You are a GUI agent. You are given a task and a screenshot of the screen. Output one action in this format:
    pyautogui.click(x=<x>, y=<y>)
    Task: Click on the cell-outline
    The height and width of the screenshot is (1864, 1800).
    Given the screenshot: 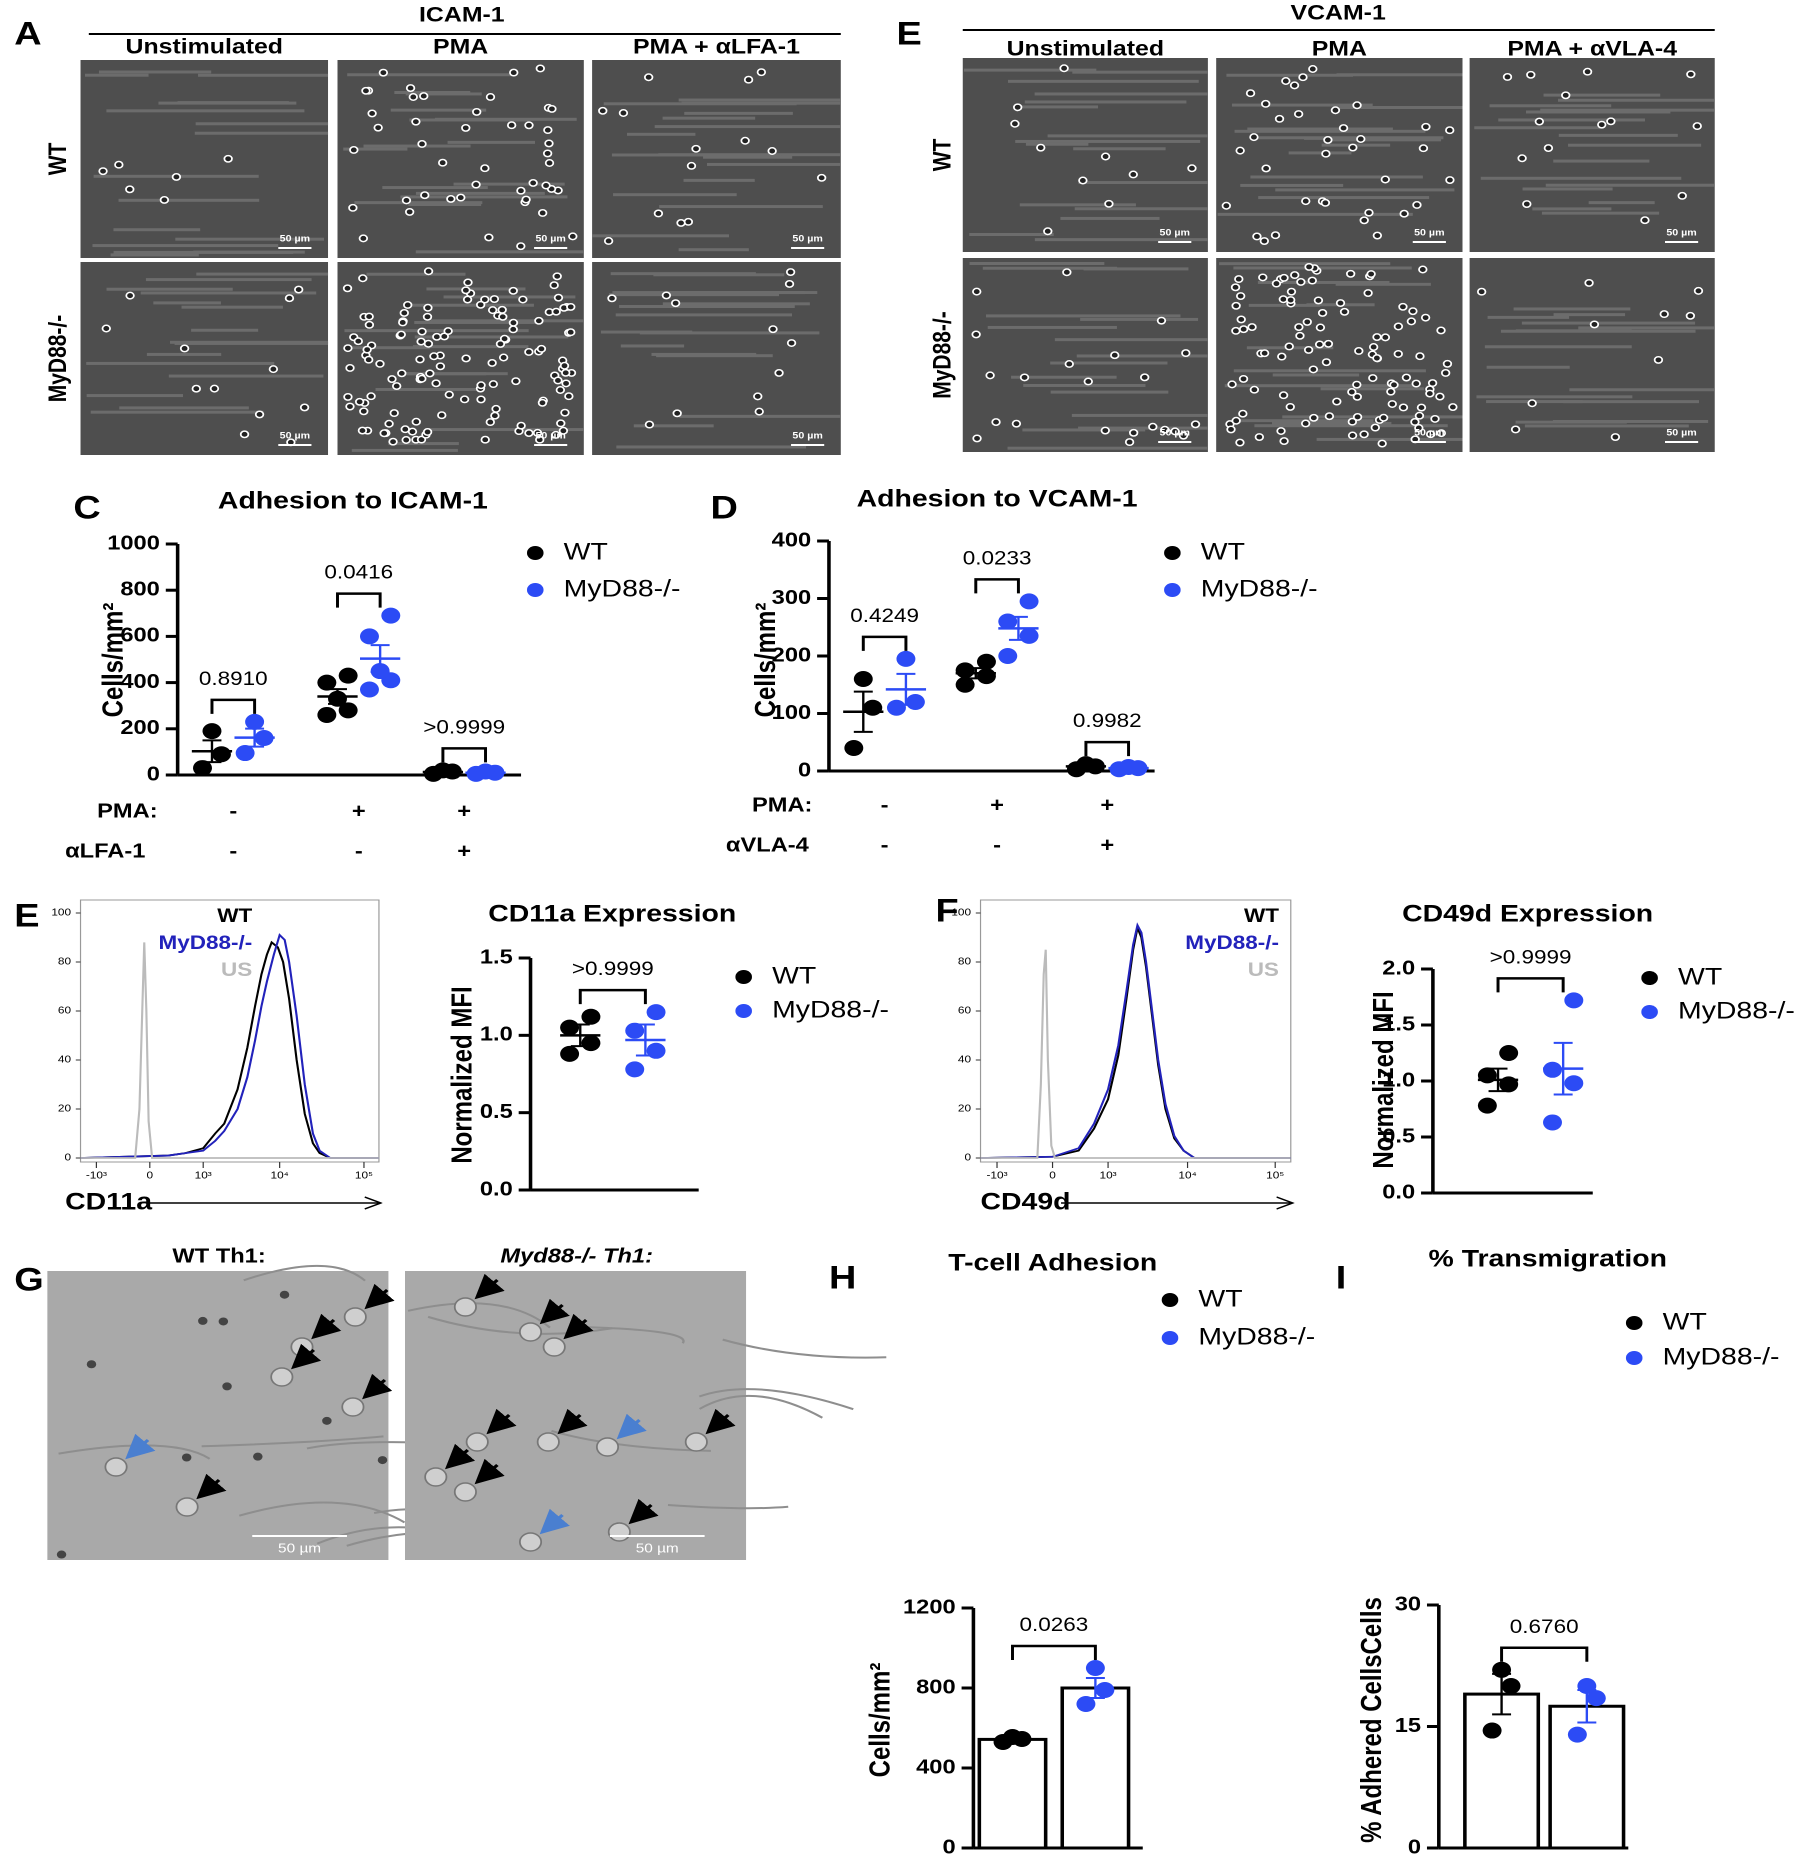 What is the action you would take?
    pyautogui.click(x=728, y=1506)
    